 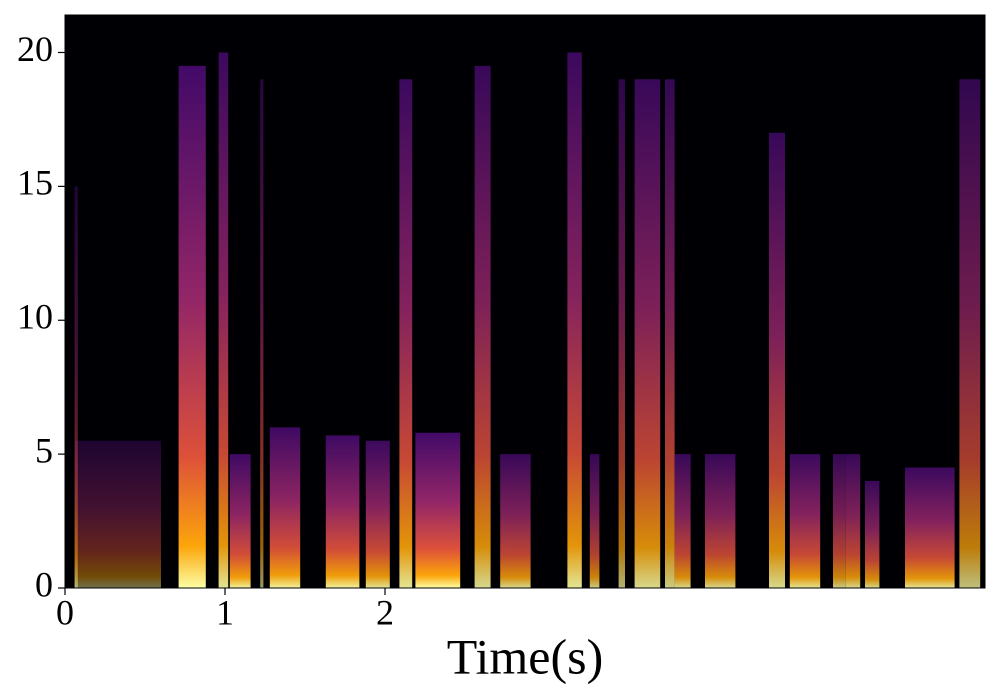 What do you see at coordinates (35, 49) in the screenshot?
I see `y-tick-label: 20` at bounding box center [35, 49].